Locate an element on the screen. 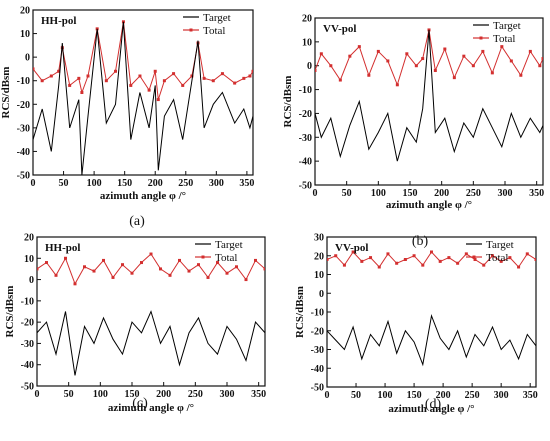  panel-label: HH-pol is located at coordinates (62, 248).